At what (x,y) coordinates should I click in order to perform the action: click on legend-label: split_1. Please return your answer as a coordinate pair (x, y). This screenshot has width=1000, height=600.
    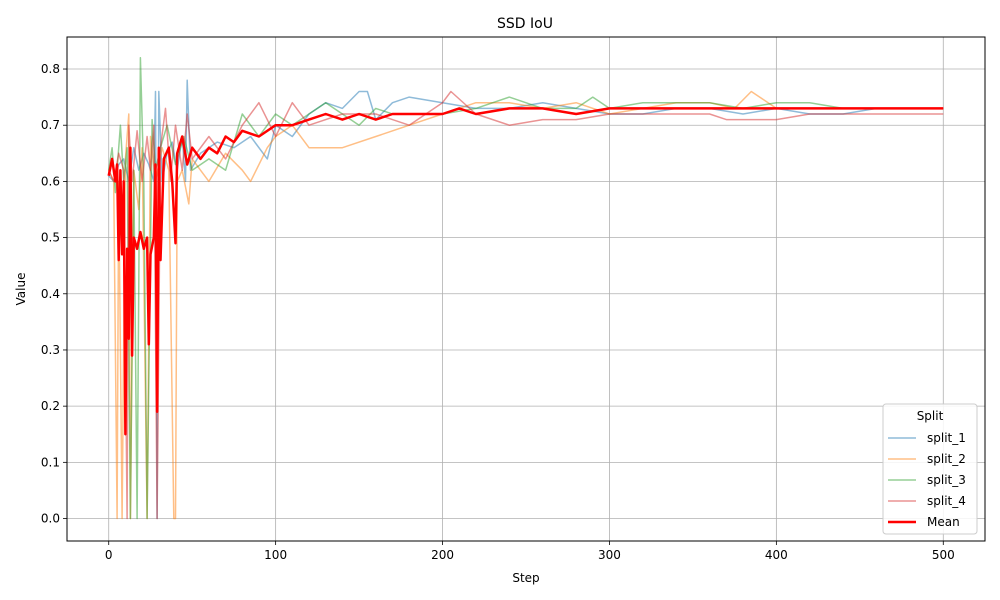
    Looking at the image, I should click on (946, 438).